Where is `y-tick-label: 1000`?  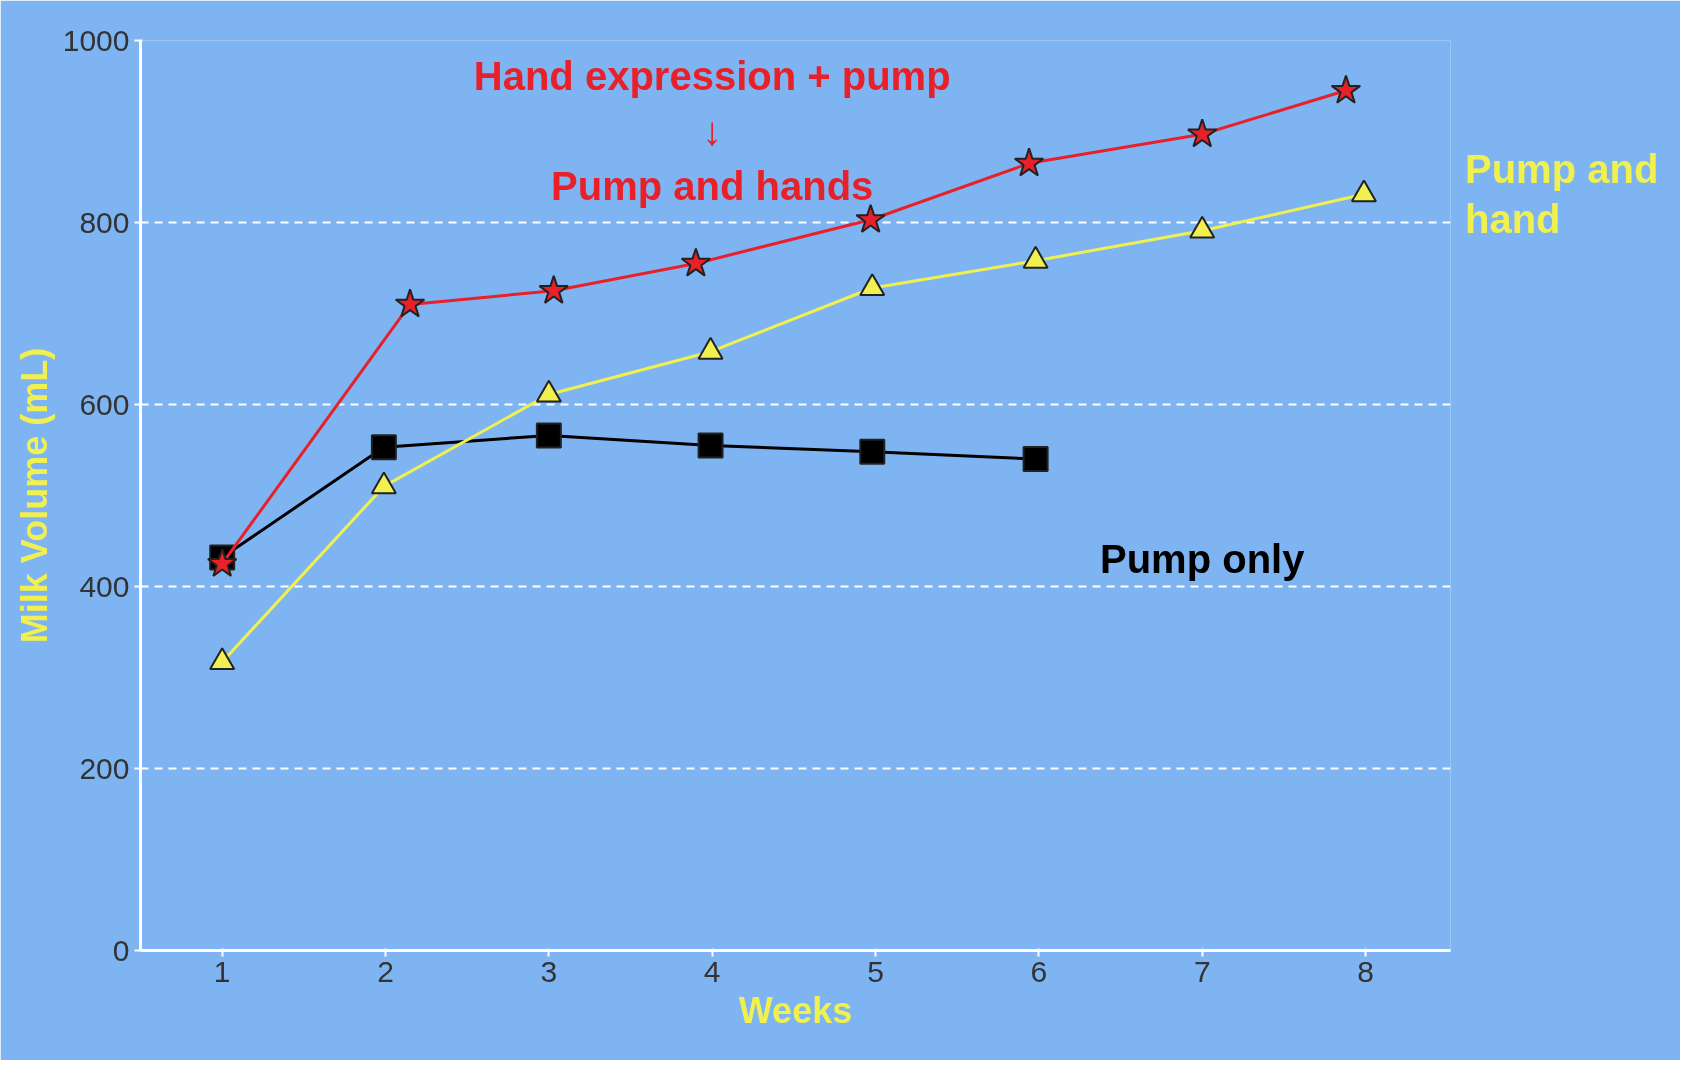 y-tick-label: 1000 is located at coordinates (96, 40).